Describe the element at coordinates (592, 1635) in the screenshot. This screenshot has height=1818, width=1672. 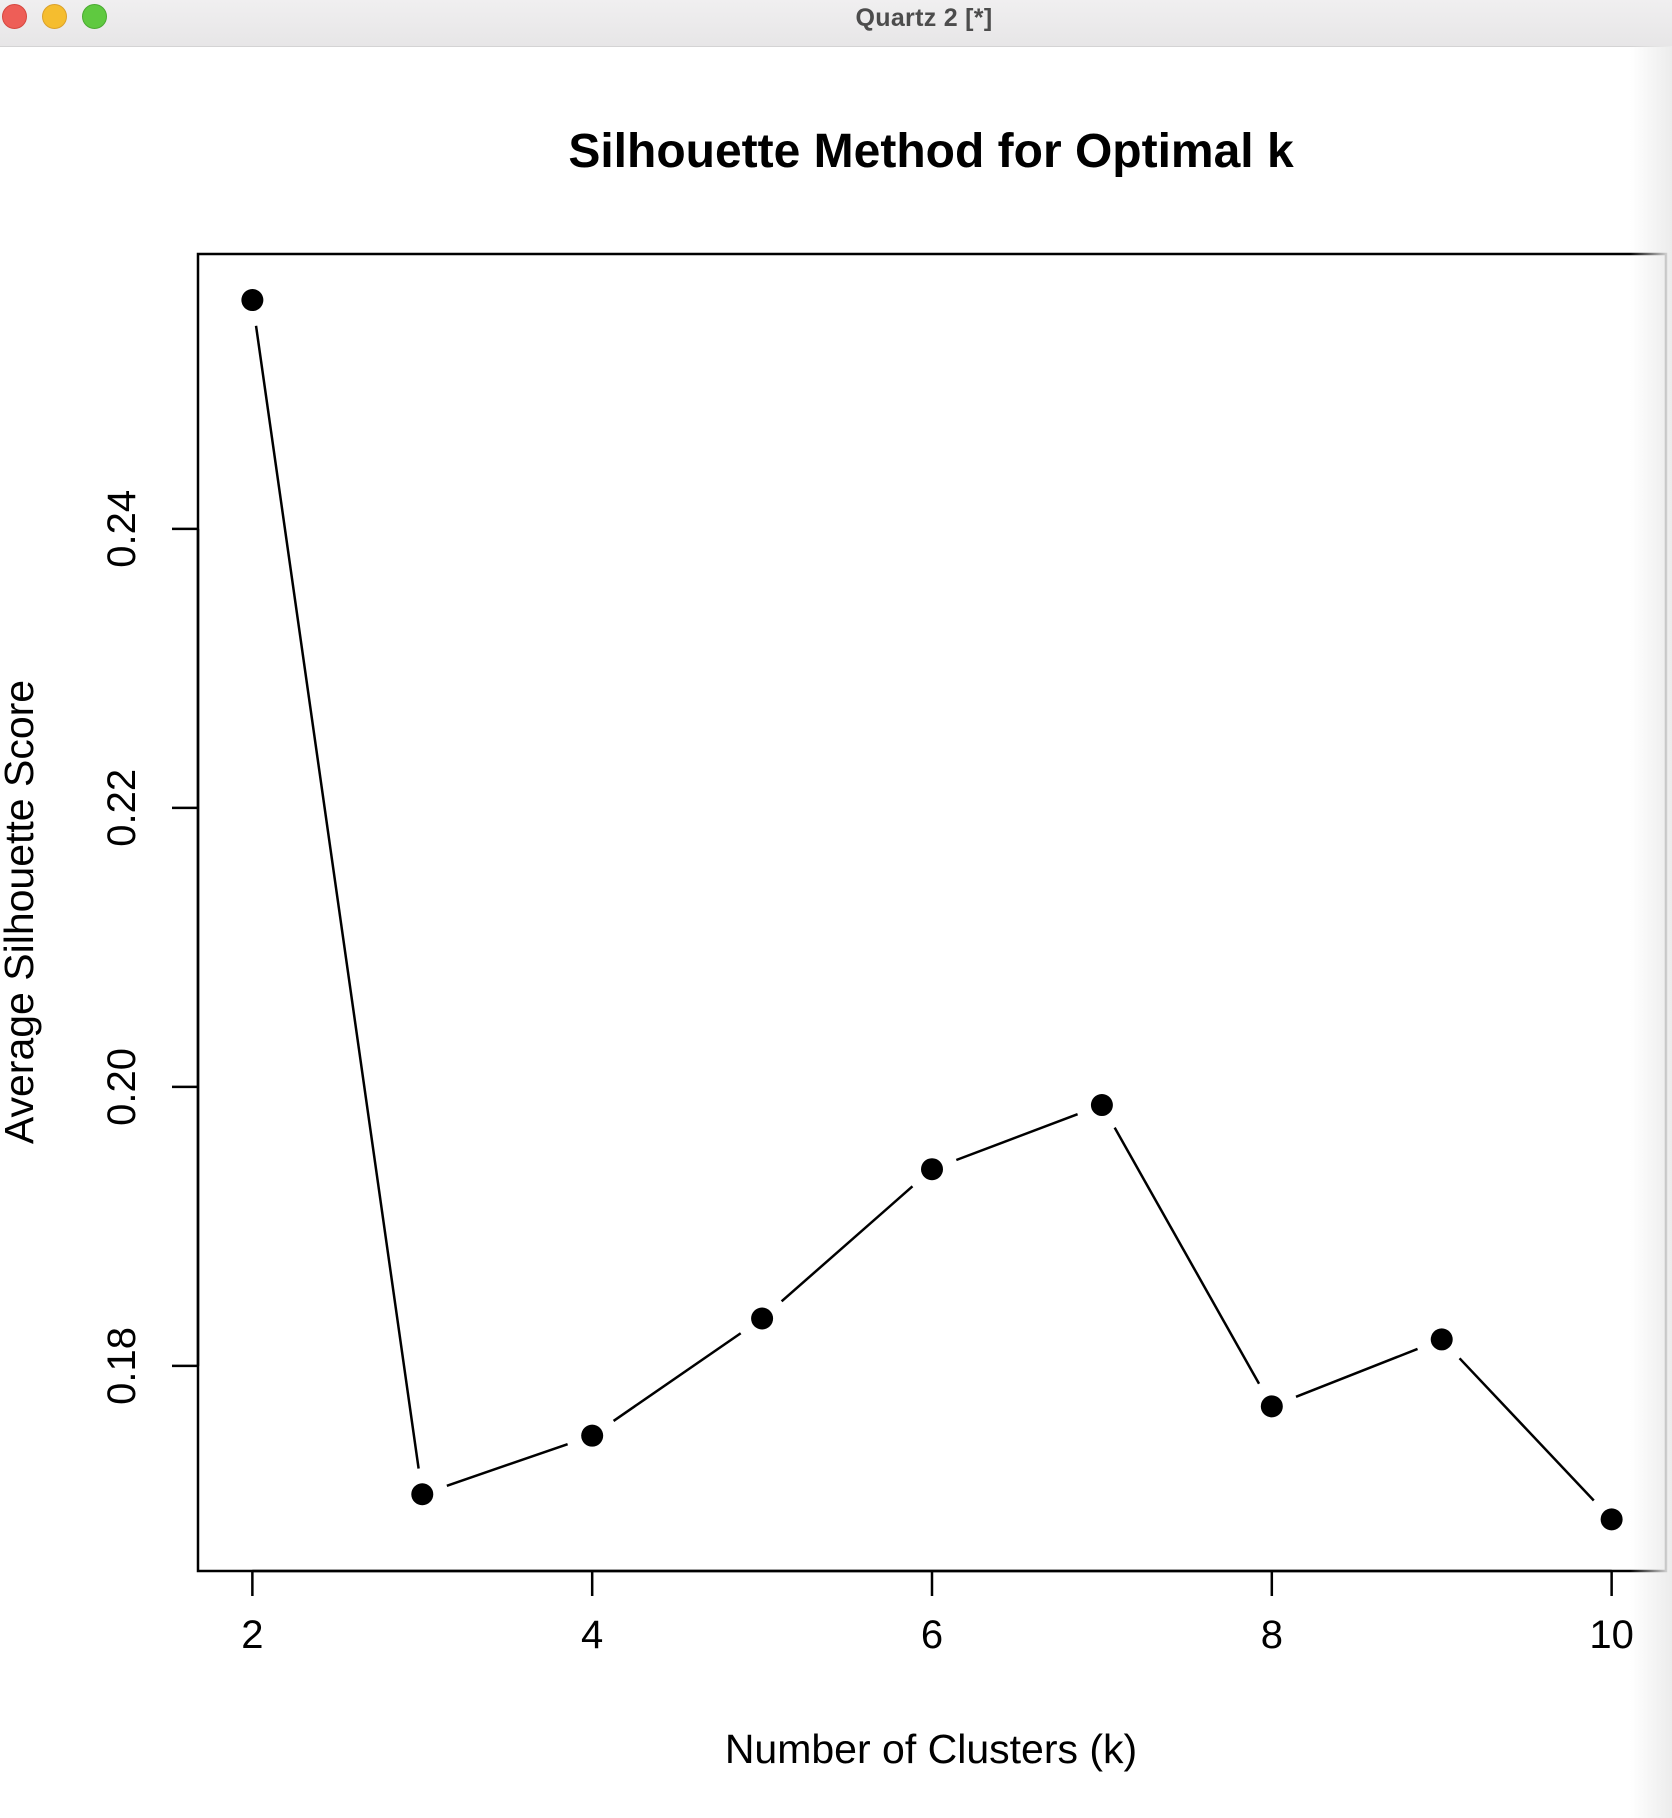
I see `x-tick-label: 4` at that location.